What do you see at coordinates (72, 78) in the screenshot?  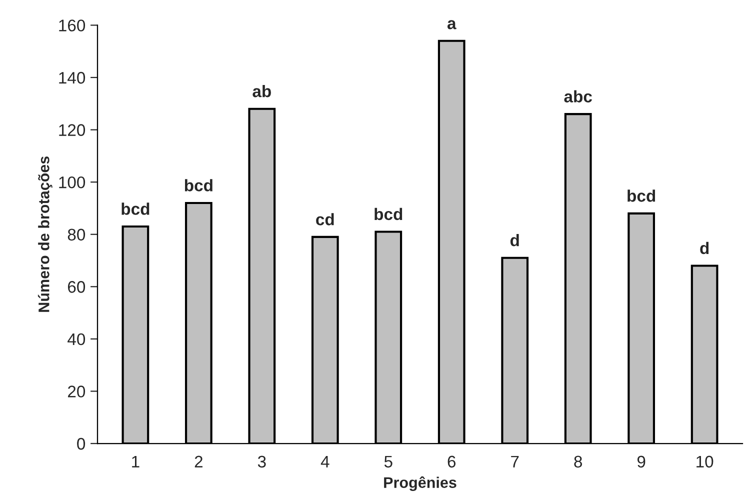 I see `y-tick-label: 140` at bounding box center [72, 78].